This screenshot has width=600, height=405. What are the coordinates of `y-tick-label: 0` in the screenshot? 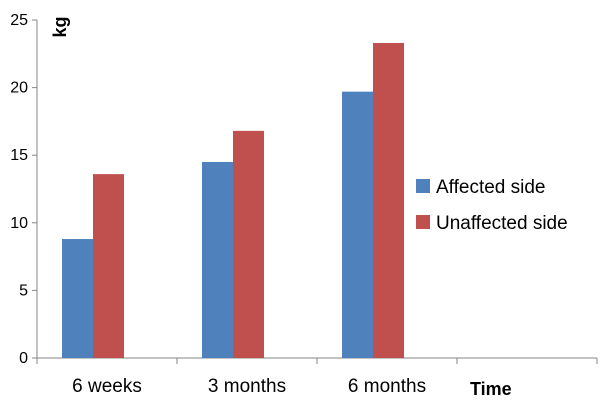 It's located at (23, 358).